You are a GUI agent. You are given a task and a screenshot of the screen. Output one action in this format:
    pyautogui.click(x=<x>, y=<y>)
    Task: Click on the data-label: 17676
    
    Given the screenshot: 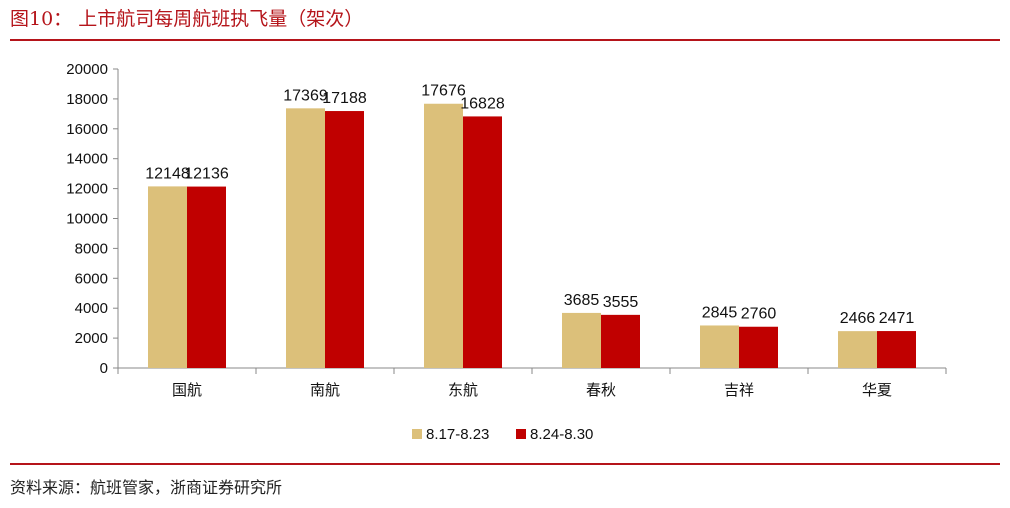 What is the action you would take?
    pyautogui.click(x=443, y=91)
    